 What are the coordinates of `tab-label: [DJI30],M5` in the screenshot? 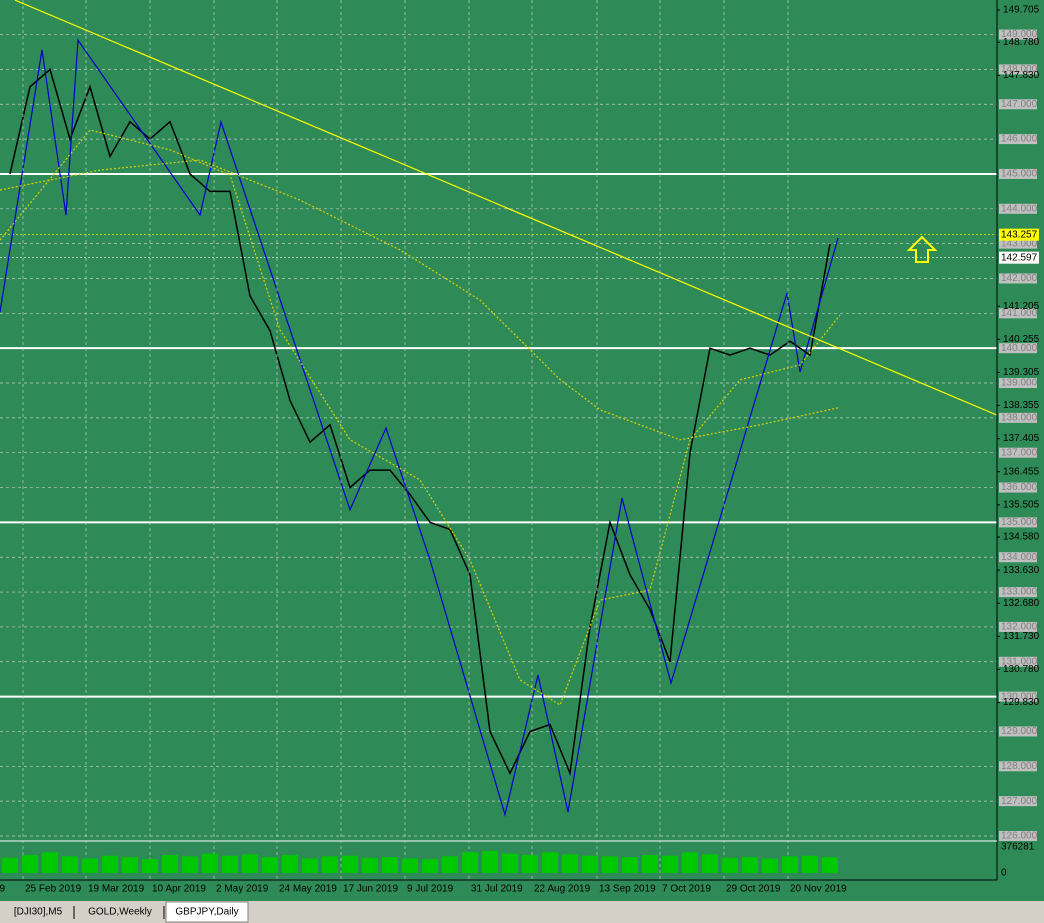 It's located at (38, 912).